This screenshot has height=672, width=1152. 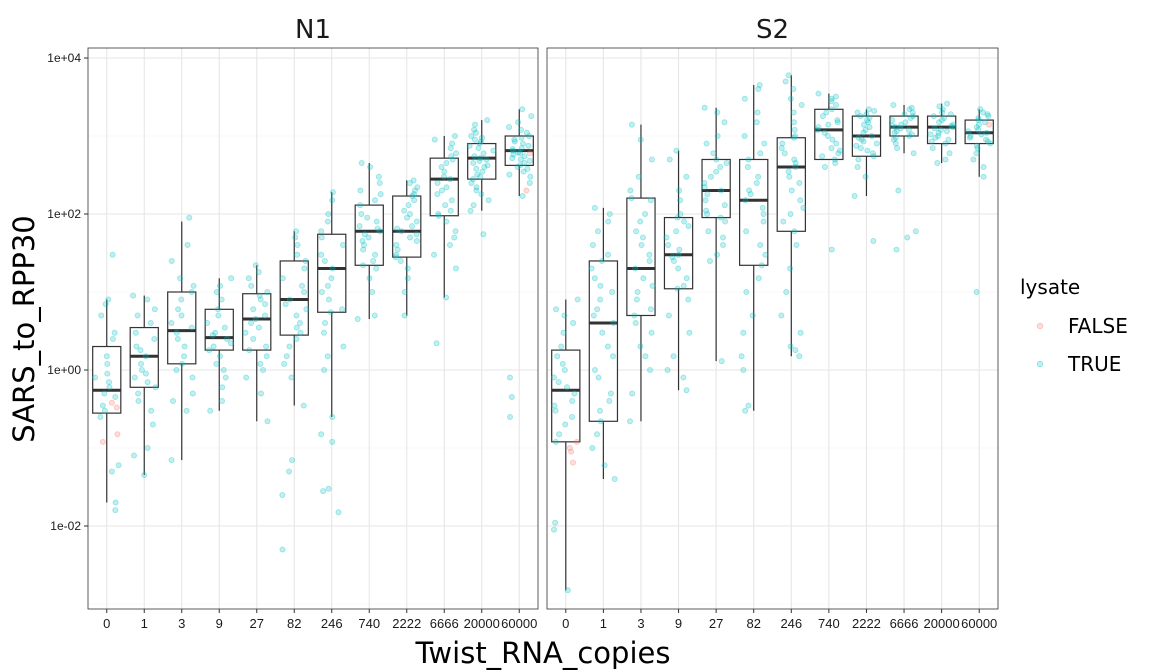 I want to click on data-point-false, so click(x=571, y=451).